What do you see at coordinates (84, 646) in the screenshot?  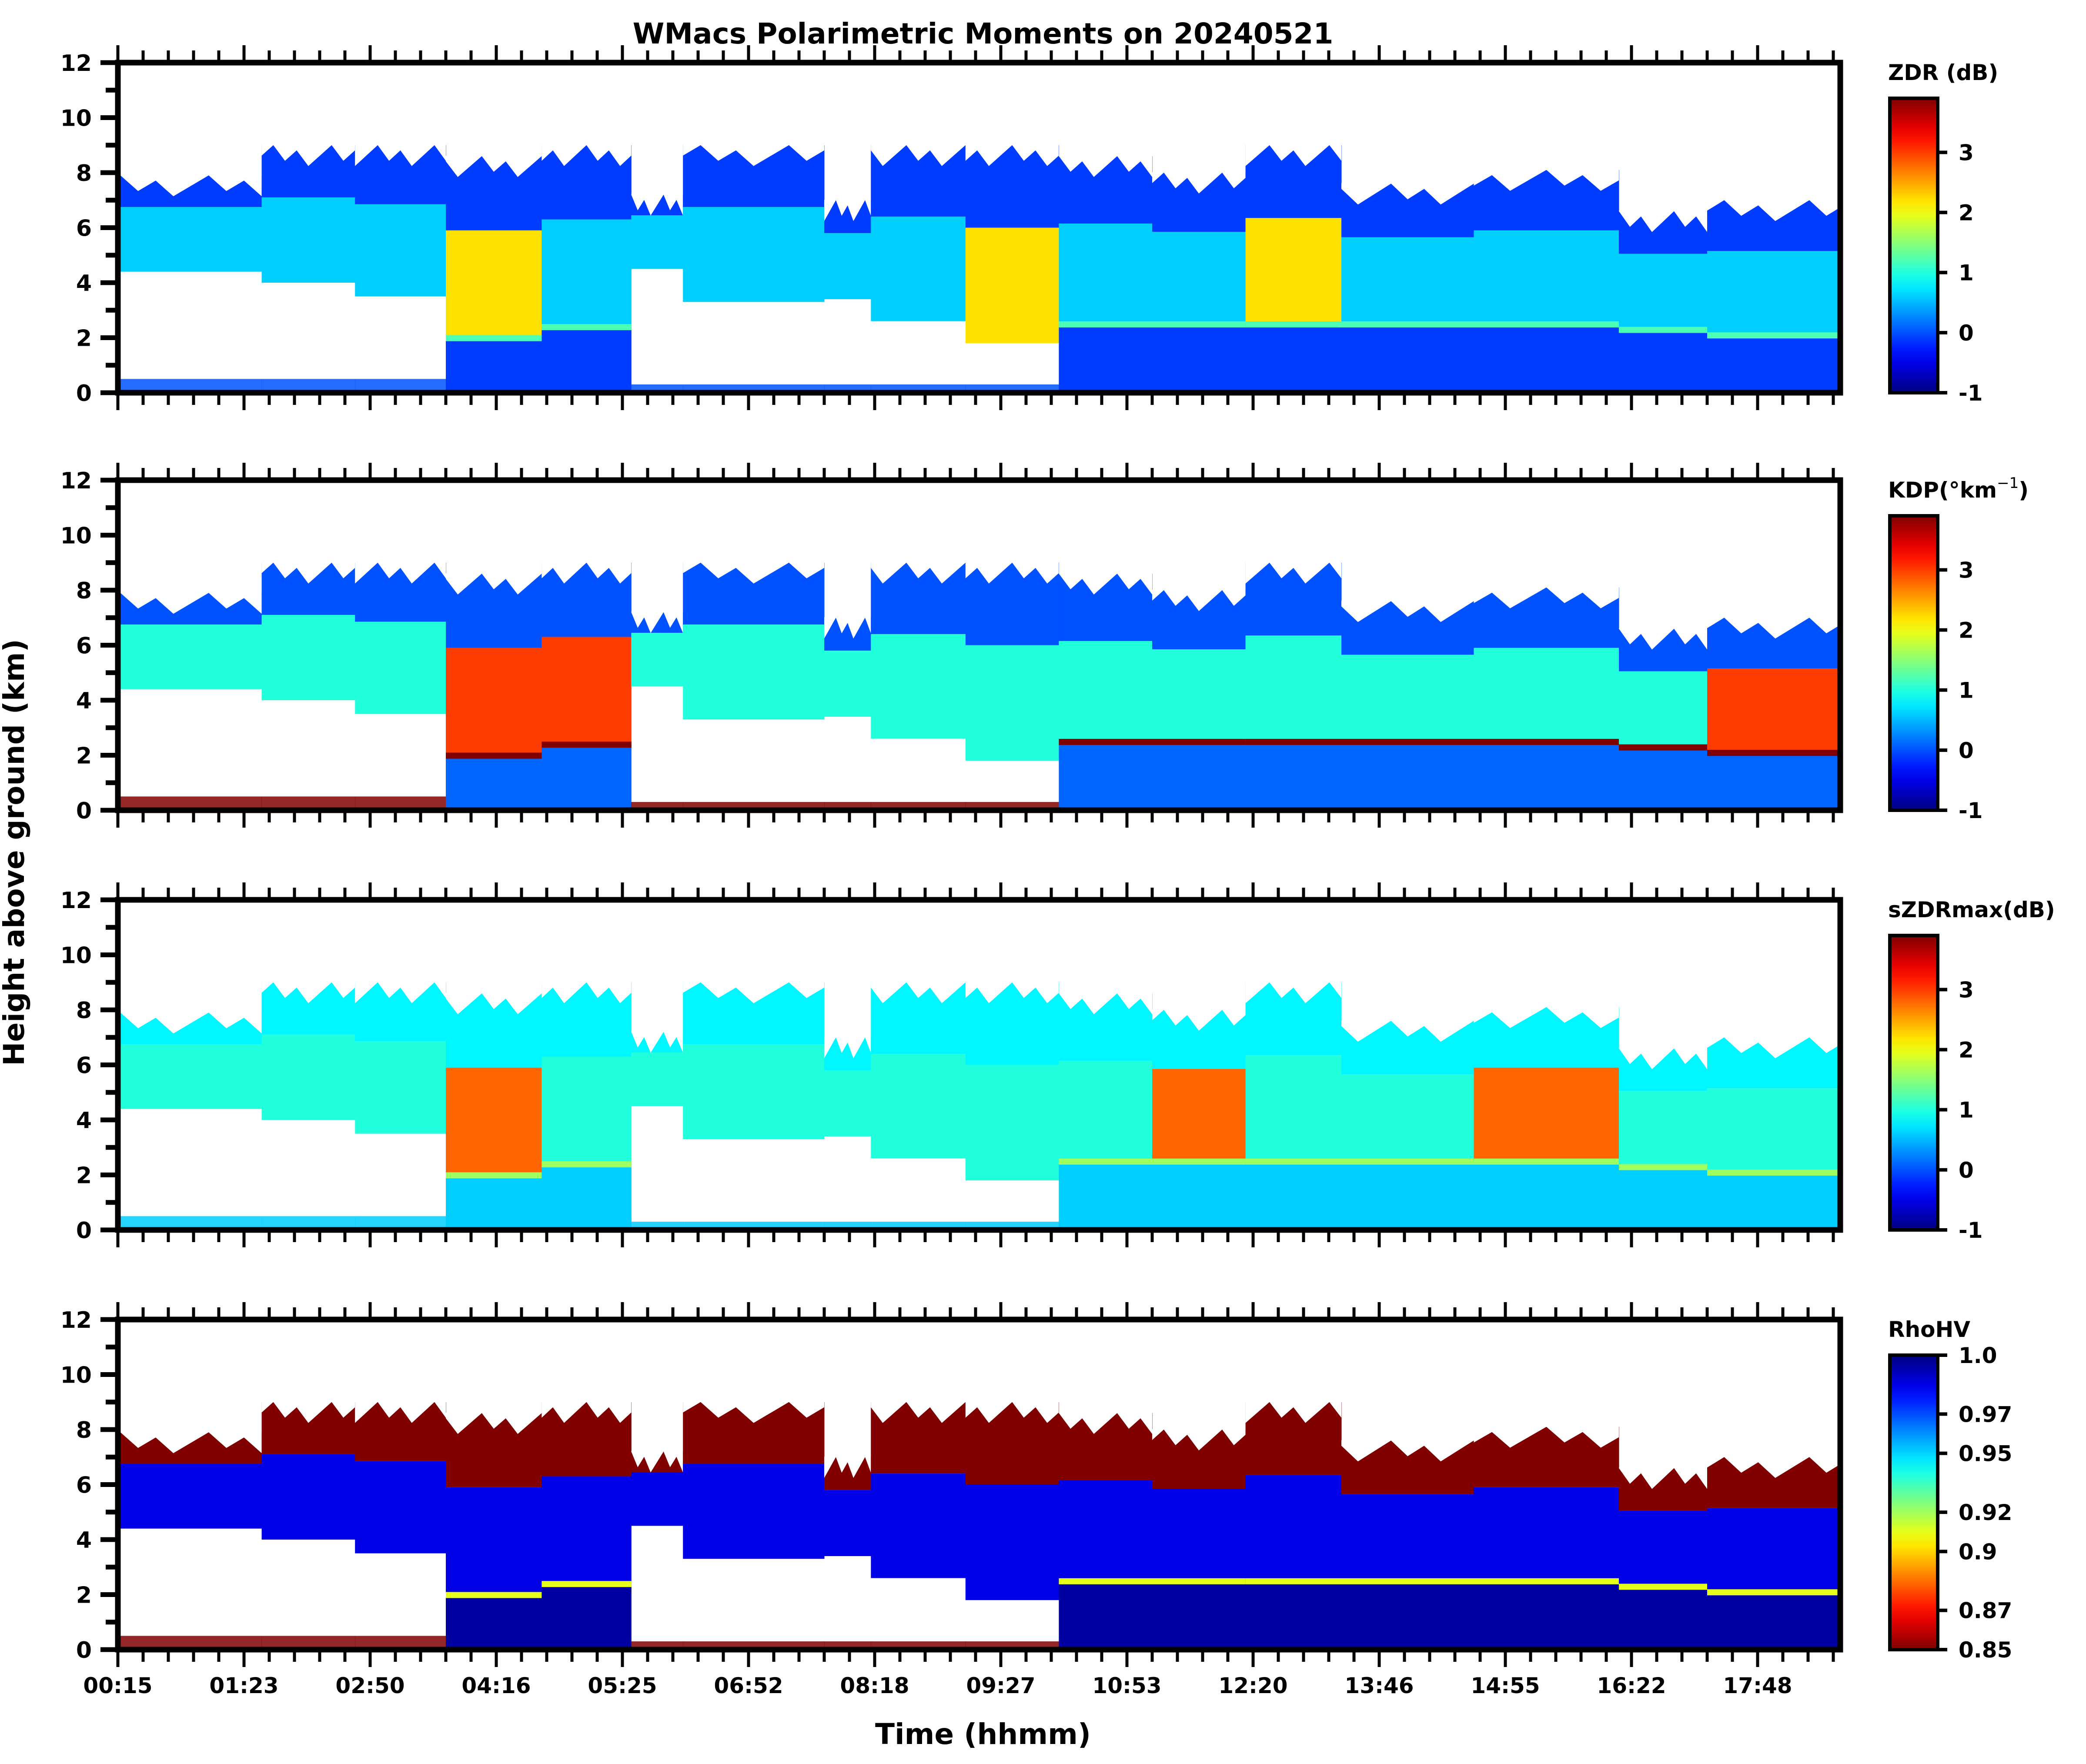 I see `y-tick-label: 6` at bounding box center [84, 646].